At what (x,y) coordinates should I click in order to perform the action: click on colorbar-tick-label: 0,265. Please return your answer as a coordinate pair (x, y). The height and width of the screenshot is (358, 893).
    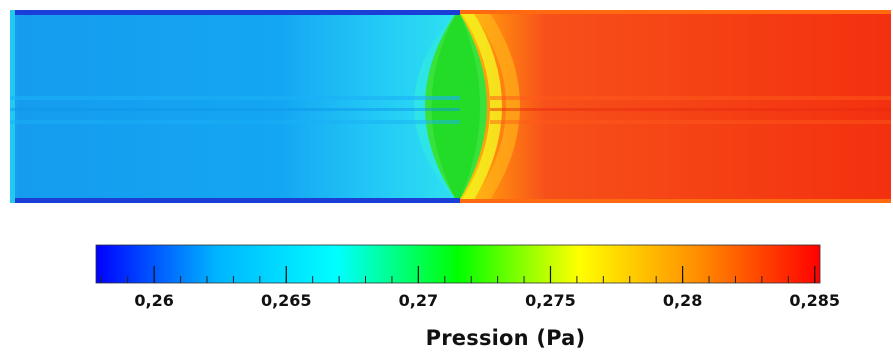
    Looking at the image, I should click on (286, 300).